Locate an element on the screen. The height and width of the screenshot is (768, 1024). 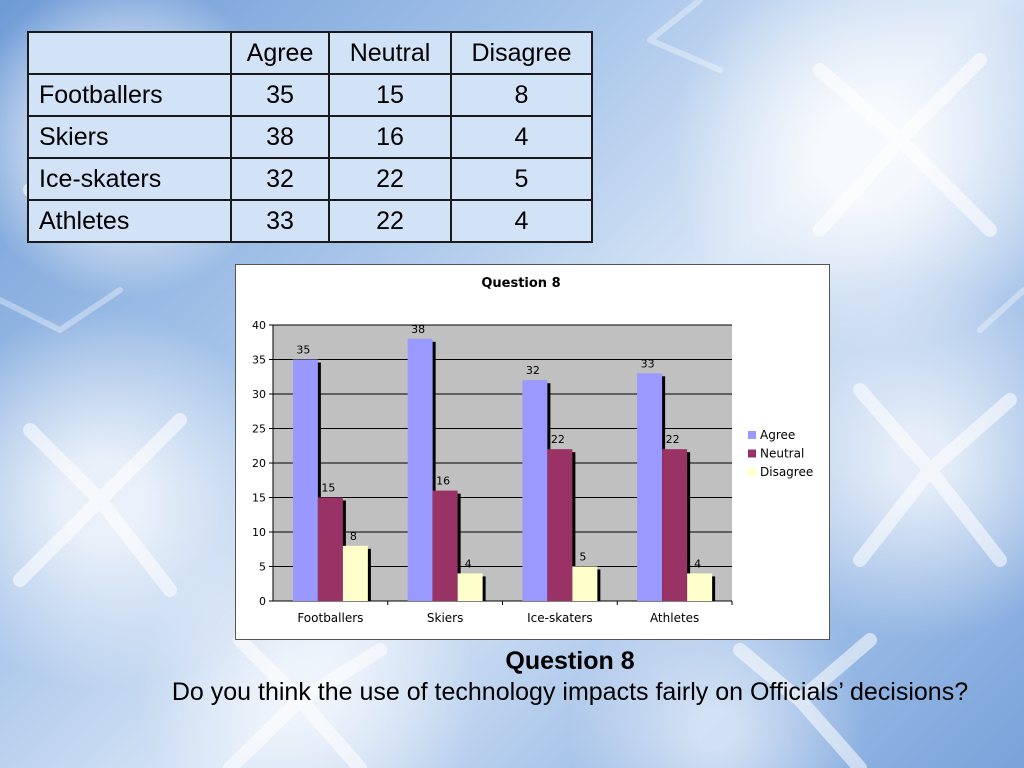
data-label: 32 is located at coordinates (533, 370).